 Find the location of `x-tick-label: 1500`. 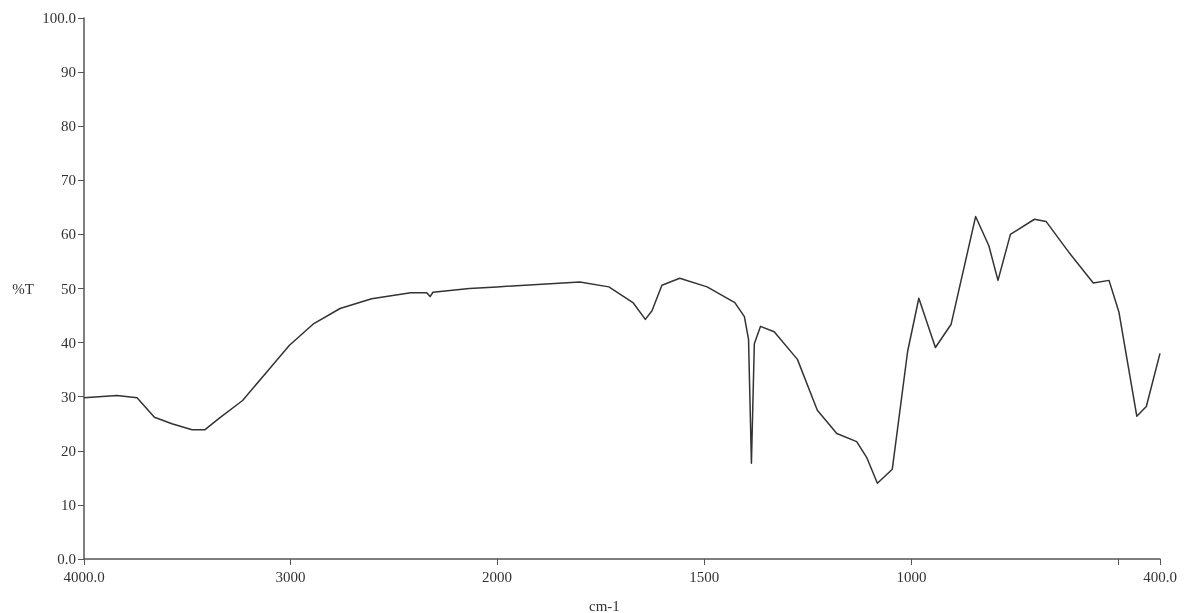

x-tick-label: 1500 is located at coordinates (704, 576).